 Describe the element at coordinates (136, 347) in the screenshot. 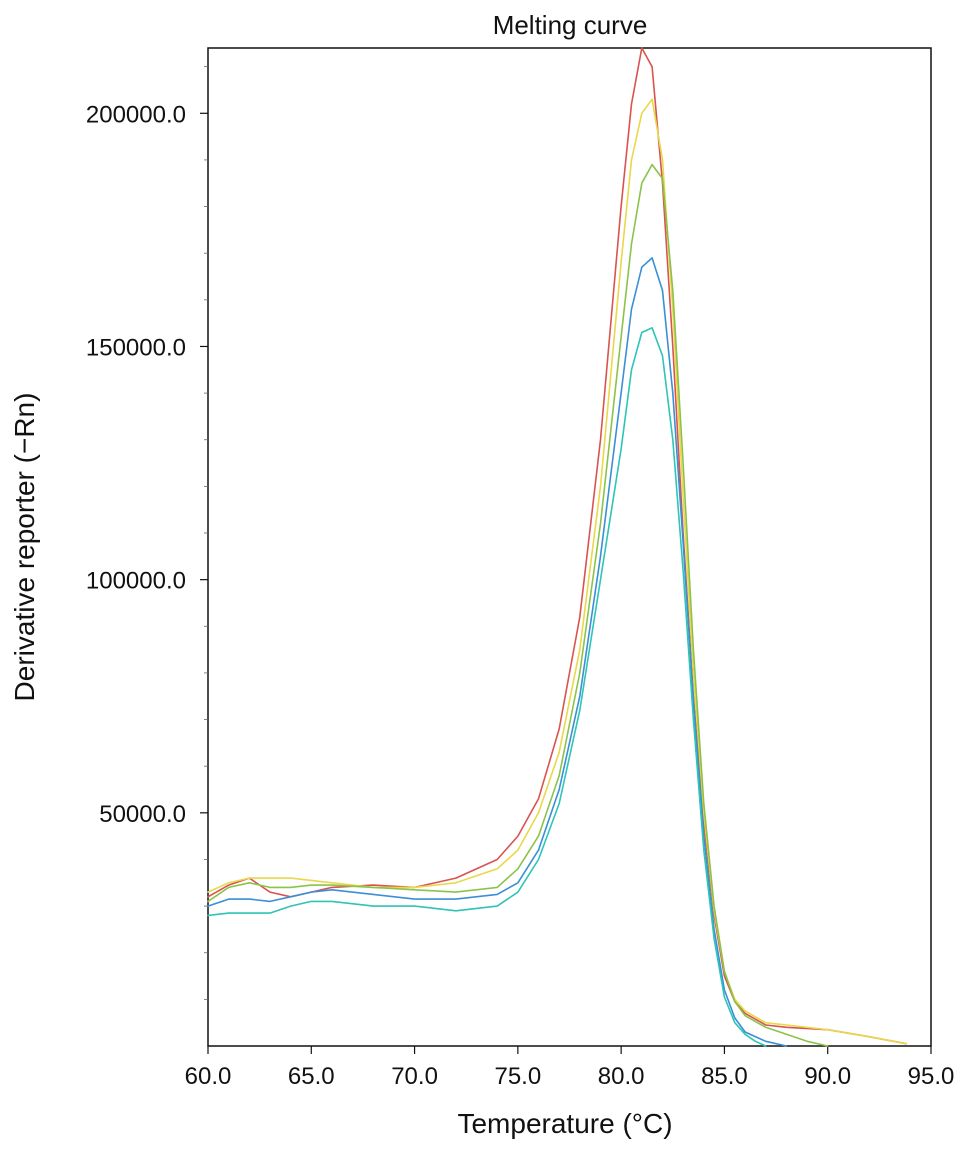

I see `y-tick-label: 150000.0` at that location.